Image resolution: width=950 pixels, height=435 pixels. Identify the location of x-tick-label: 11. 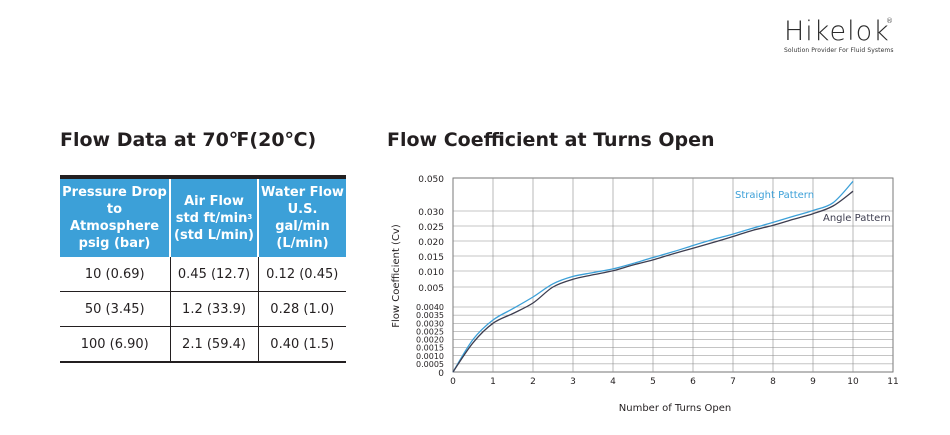
(892, 382).